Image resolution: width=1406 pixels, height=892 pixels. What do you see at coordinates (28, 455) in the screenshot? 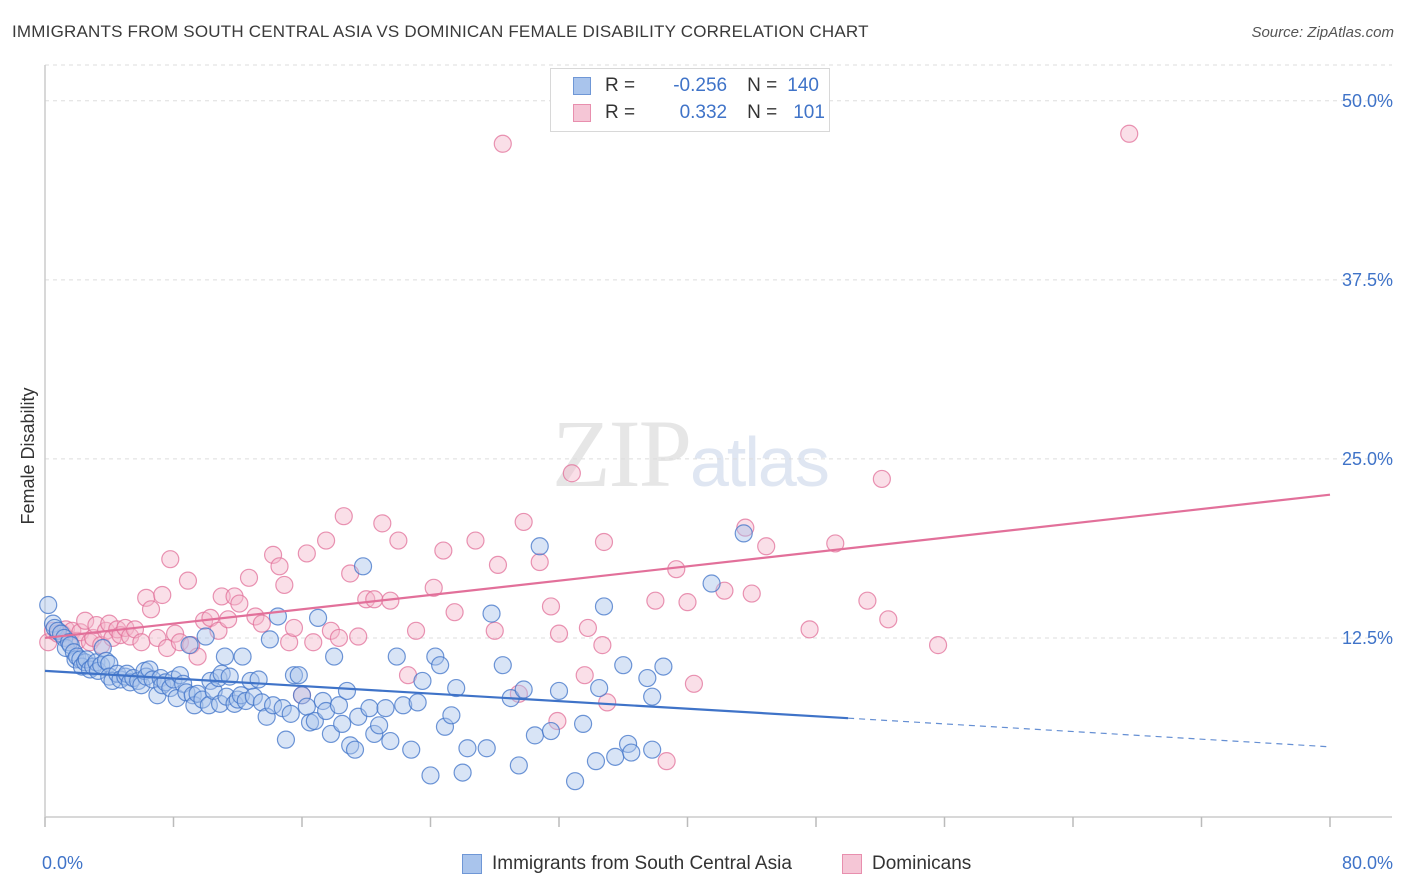
I see `y-axis-title: Female Disability` at bounding box center [28, 455].